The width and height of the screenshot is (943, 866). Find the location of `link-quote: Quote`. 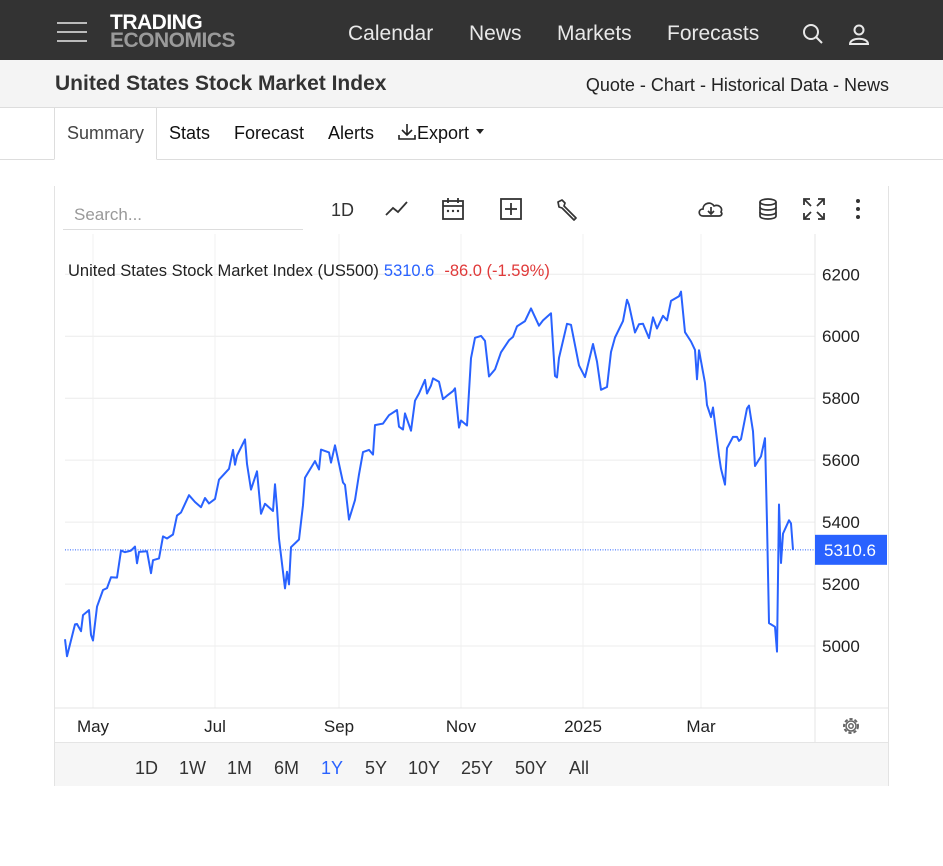

link-quote: Quote is located at coordinates (610, 85).